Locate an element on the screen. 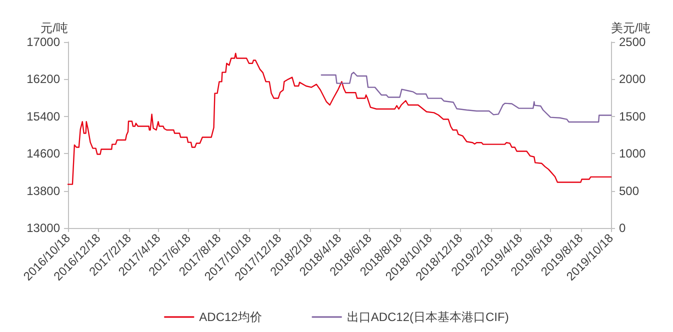 This screenshot has width=673, height=332. y-axis-title: 元/吨 is located at coordinates (54, 28).